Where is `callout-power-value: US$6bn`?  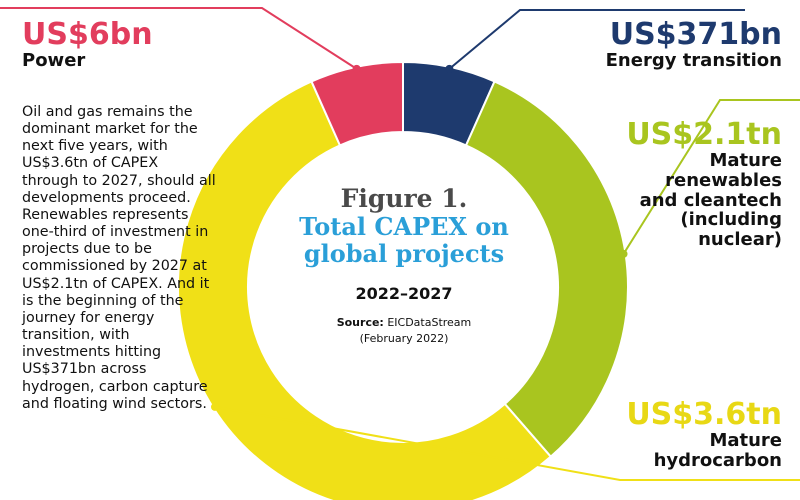
callout-power-value: US$6bn is located at coordinates (87, 34).